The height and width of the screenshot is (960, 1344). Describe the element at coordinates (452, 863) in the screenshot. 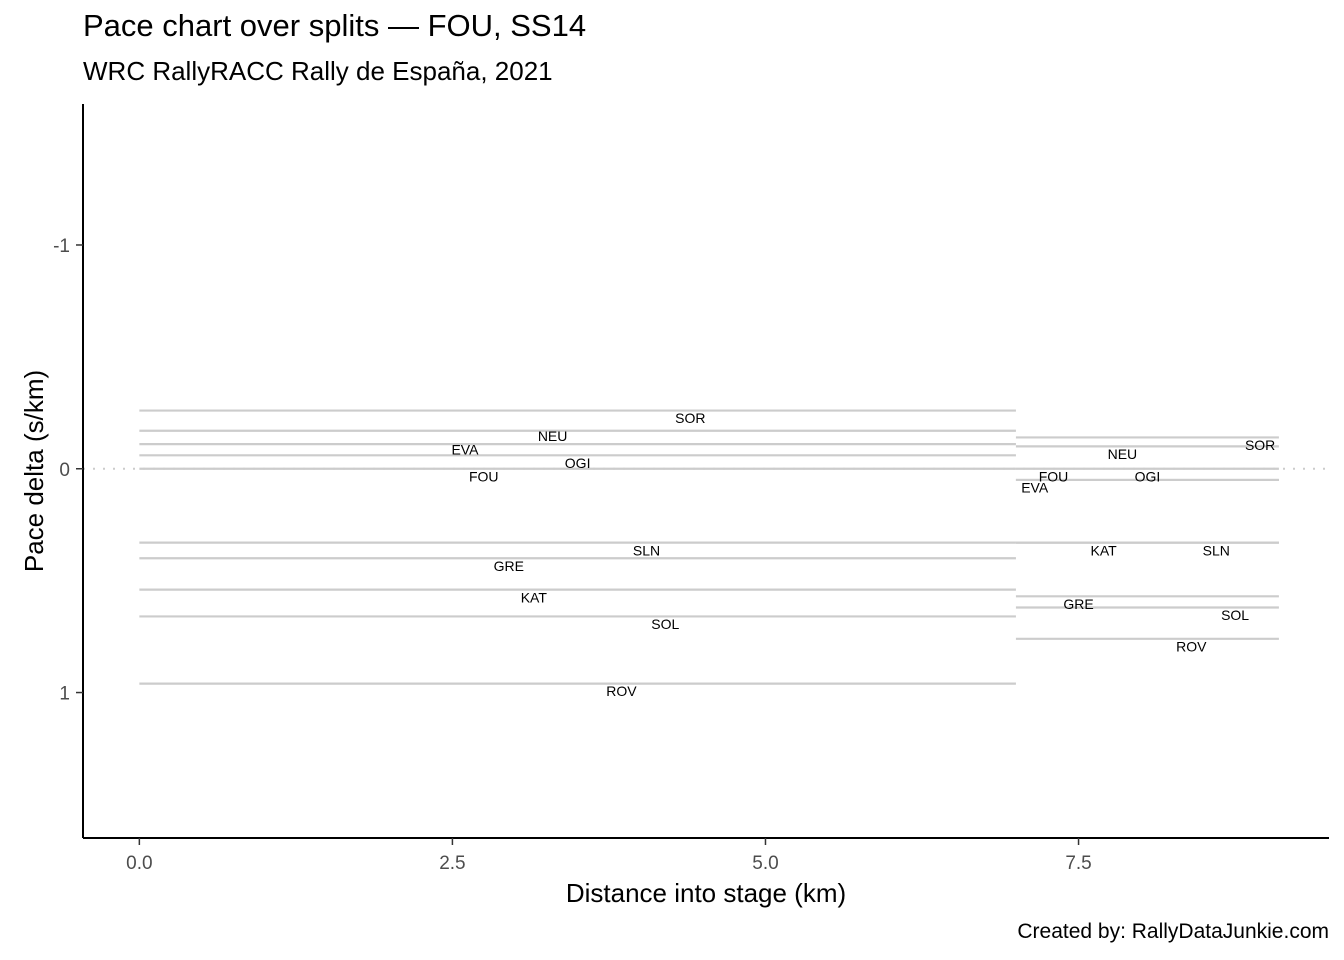

I see `x-tick-label: 2.5` at that location.